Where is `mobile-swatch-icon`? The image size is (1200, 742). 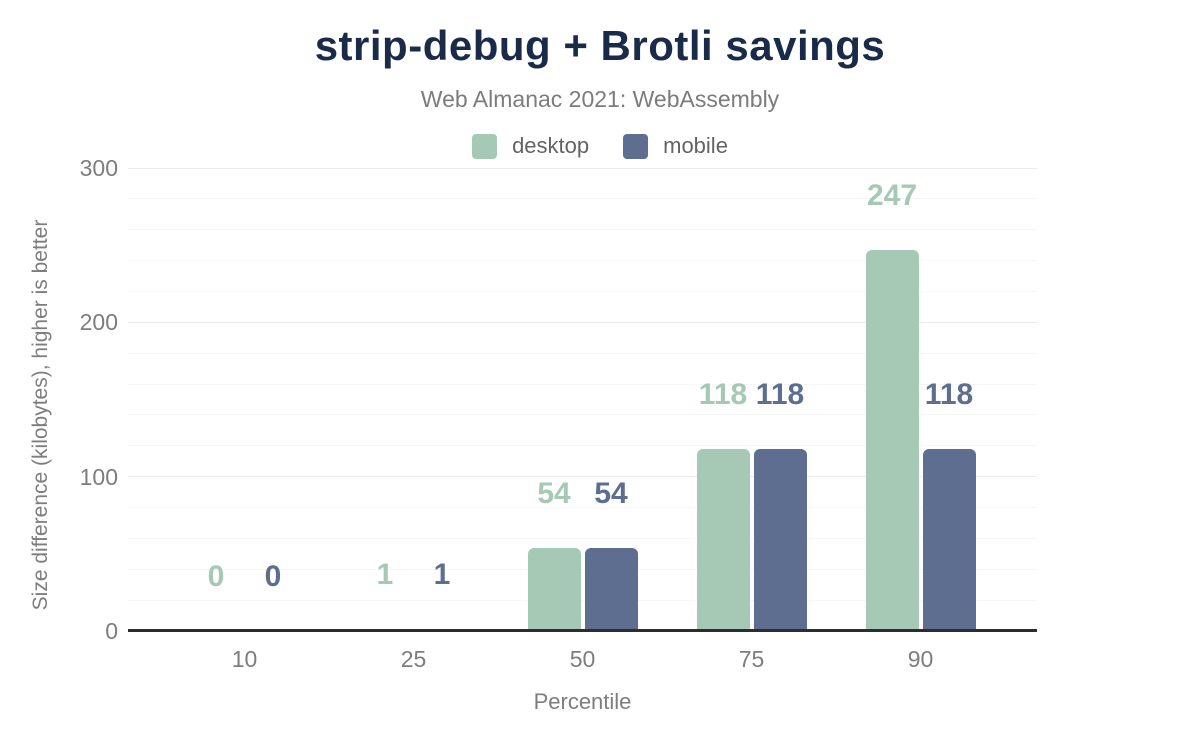 mobile-swatch-icon is located at coordinates (636, 146).